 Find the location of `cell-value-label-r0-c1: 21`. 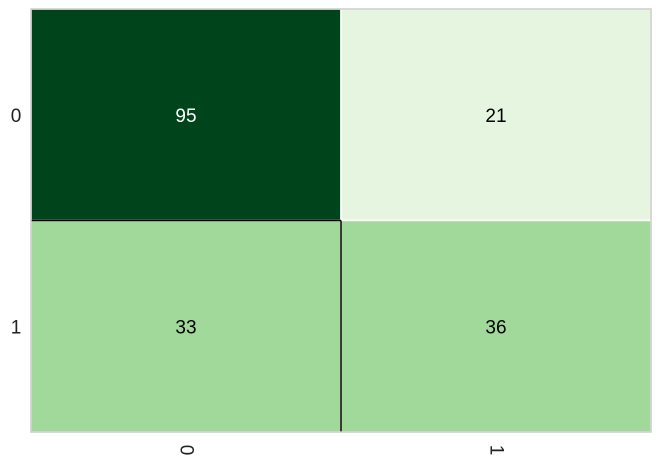

cell-value-label-r0-c1: 21 is located at coordinates (495, 116).